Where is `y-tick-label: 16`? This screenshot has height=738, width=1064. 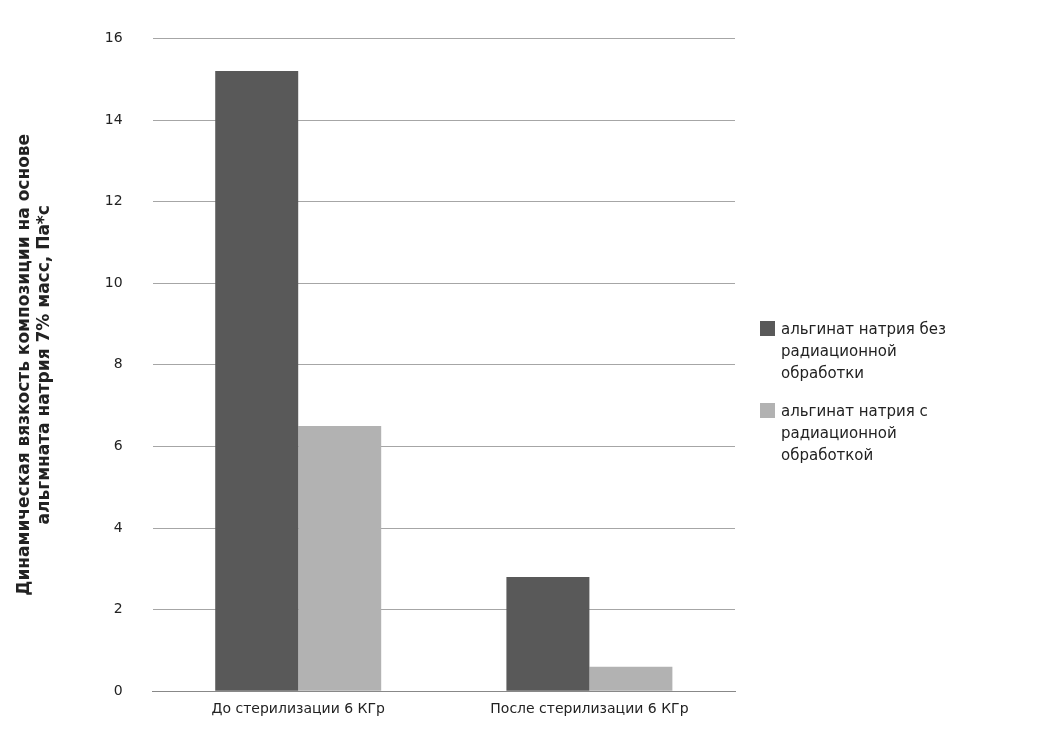 y-tick-label: 16 is located at coordinates (113, 37).